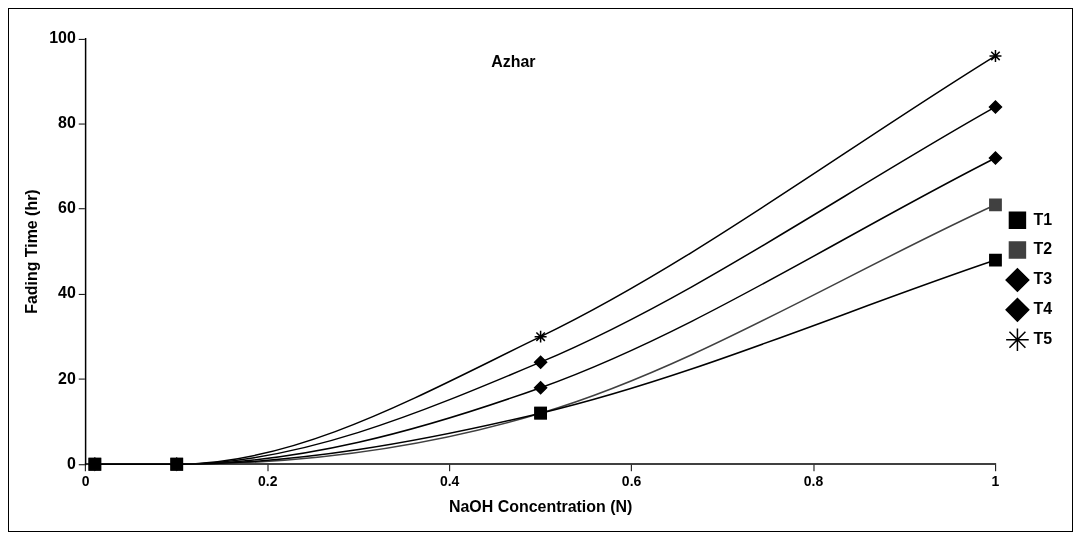  Describe the element at coordinates (631, 481) in the screenshot. I see `x-tick-label: 0.6` at that location.